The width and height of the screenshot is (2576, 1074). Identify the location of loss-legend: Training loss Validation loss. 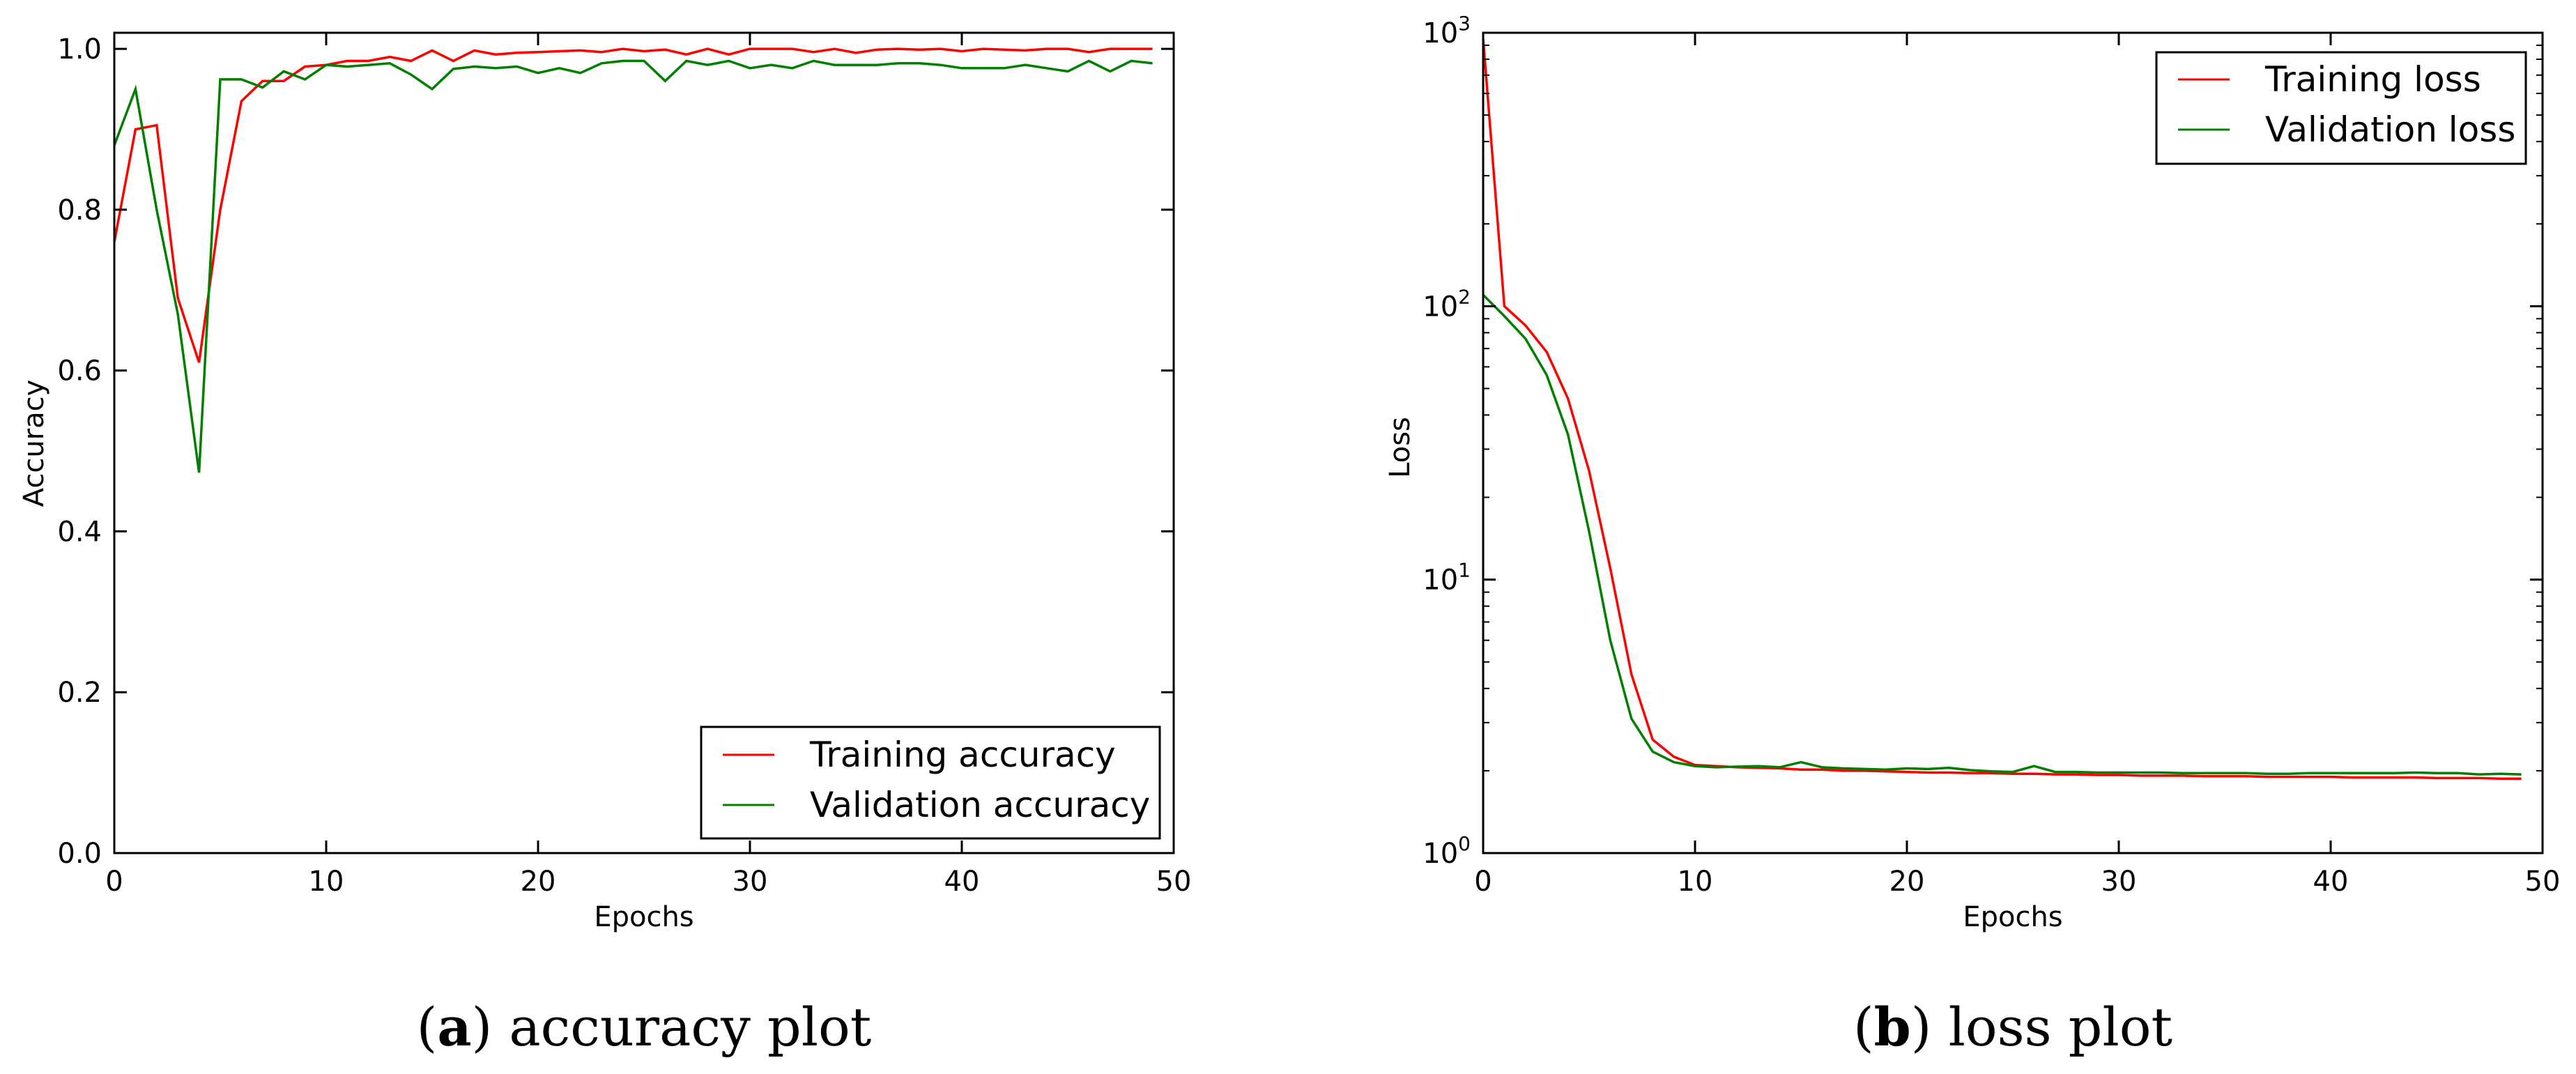
(2341, 108).